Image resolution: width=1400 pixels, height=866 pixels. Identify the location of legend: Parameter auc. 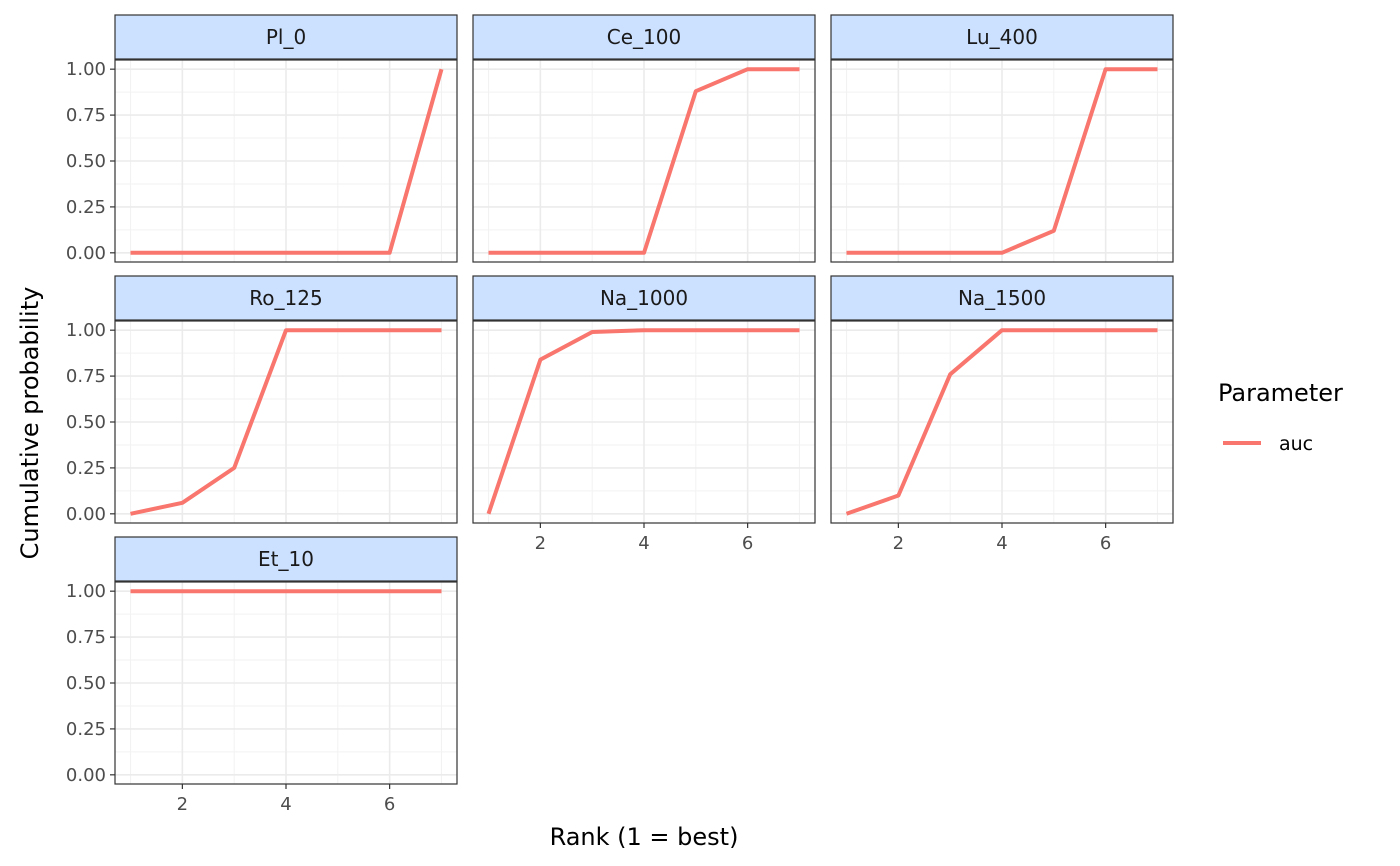
(1280, 417).